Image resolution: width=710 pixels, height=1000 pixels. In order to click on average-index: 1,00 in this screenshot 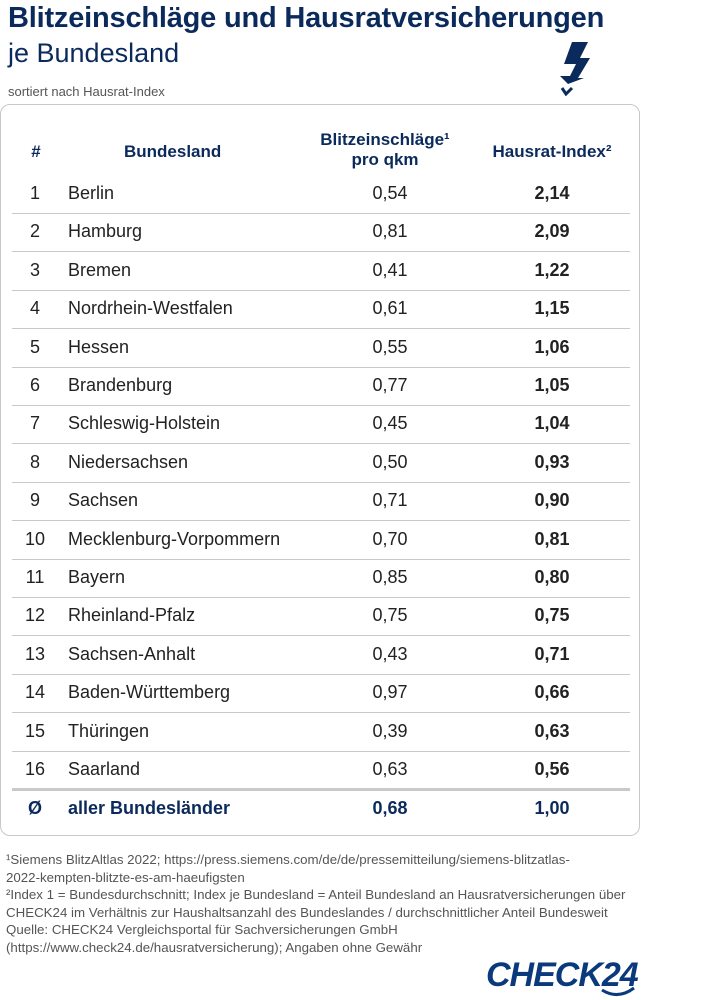, I will do `click(552, 808)`.